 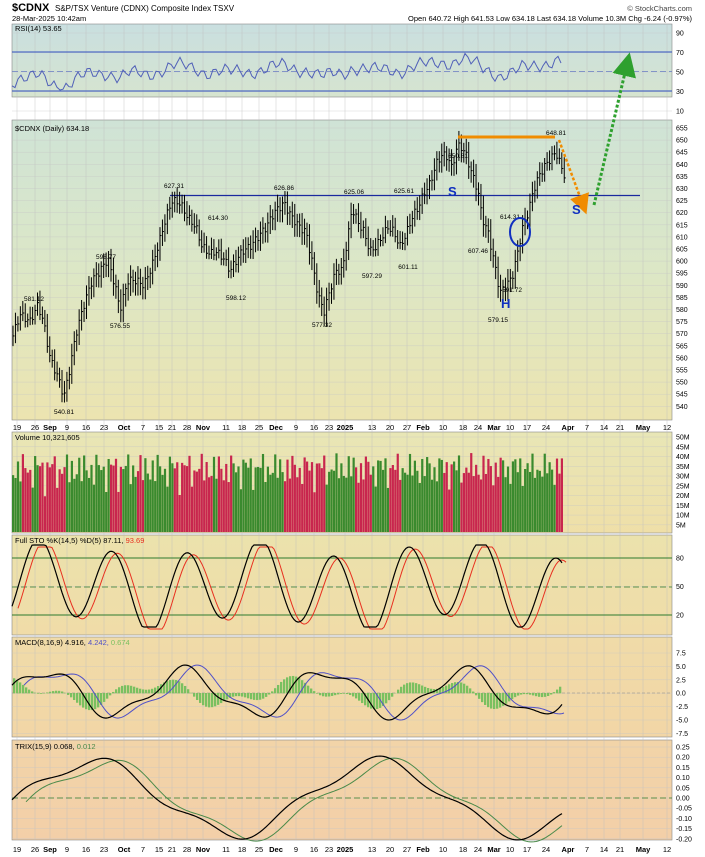 I want to click on volume-label: Volume 10,321,605, so click(x=47, y=437).